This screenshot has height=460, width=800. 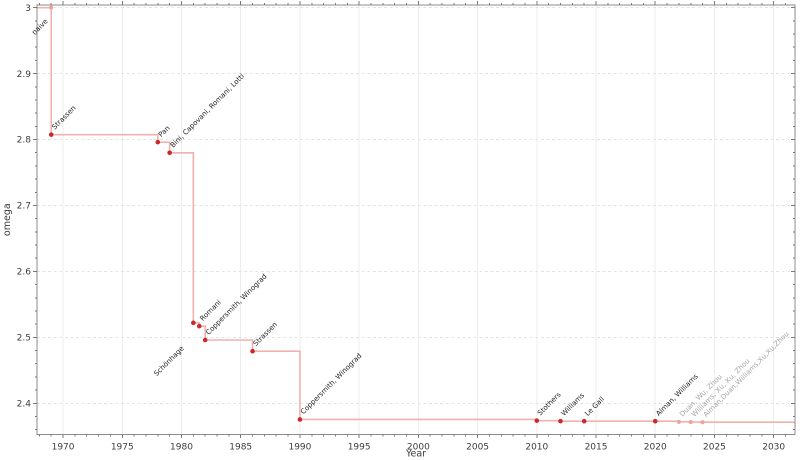 What do you see at coordinates (24, 273) in the screenshot?
I see `y-tick-label: 2.6` at bounding box center [24, 273].